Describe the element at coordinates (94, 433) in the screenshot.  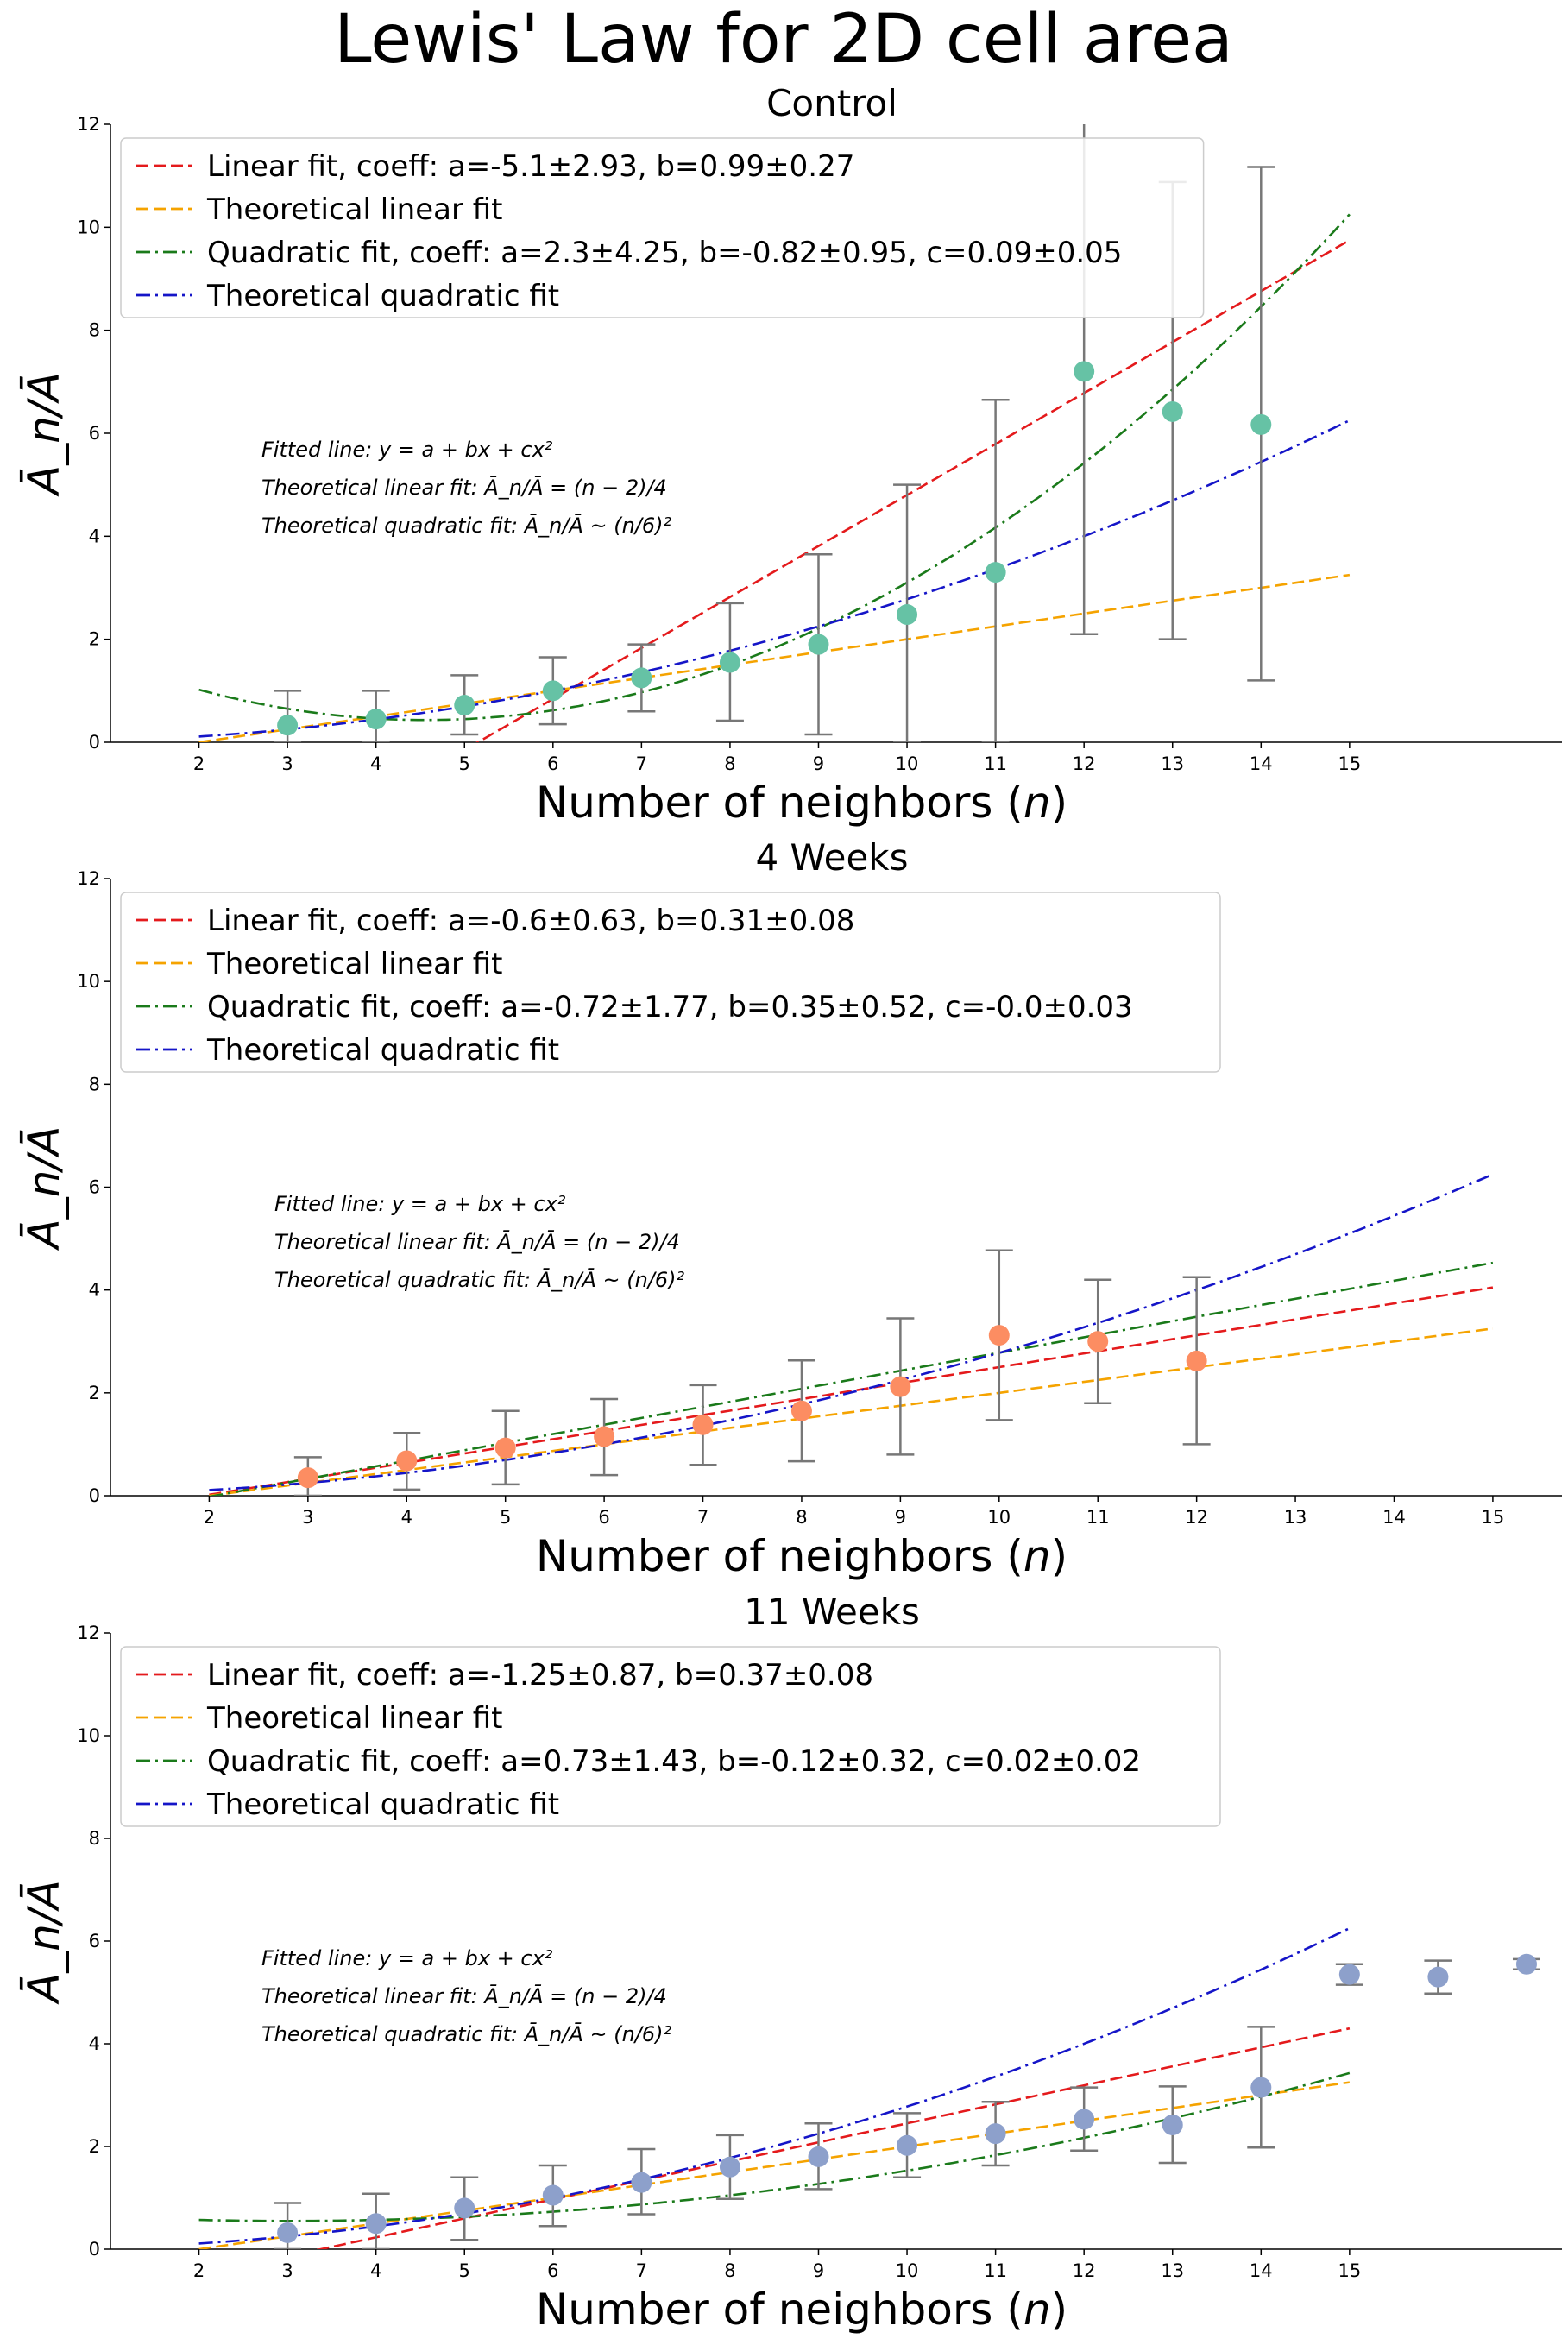
I see `y-tick-label: 6` at that location.